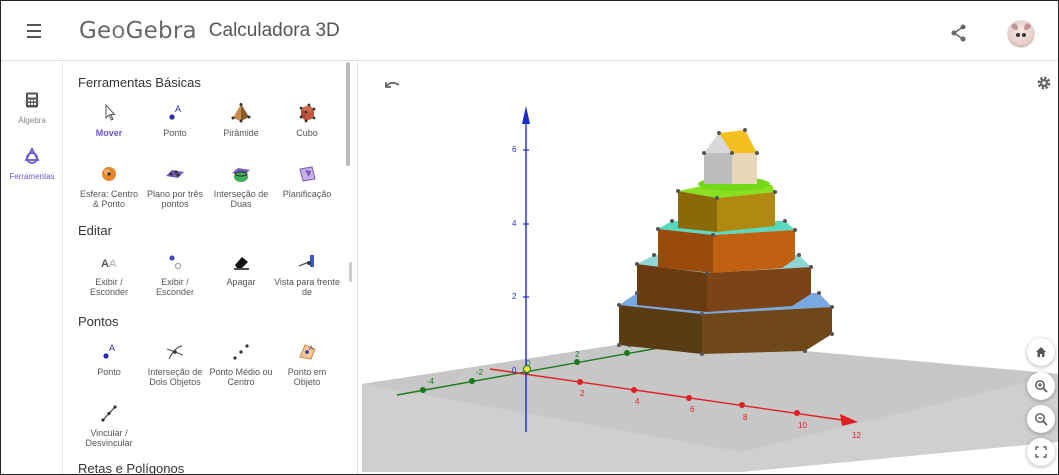 Image resolution: width=1059 pixels, height=475 pixels. What do you see at coordinates (274, 30) in the screenshot?
I see `app-title: Calculadora 3D` at bounding box center [274, 30].